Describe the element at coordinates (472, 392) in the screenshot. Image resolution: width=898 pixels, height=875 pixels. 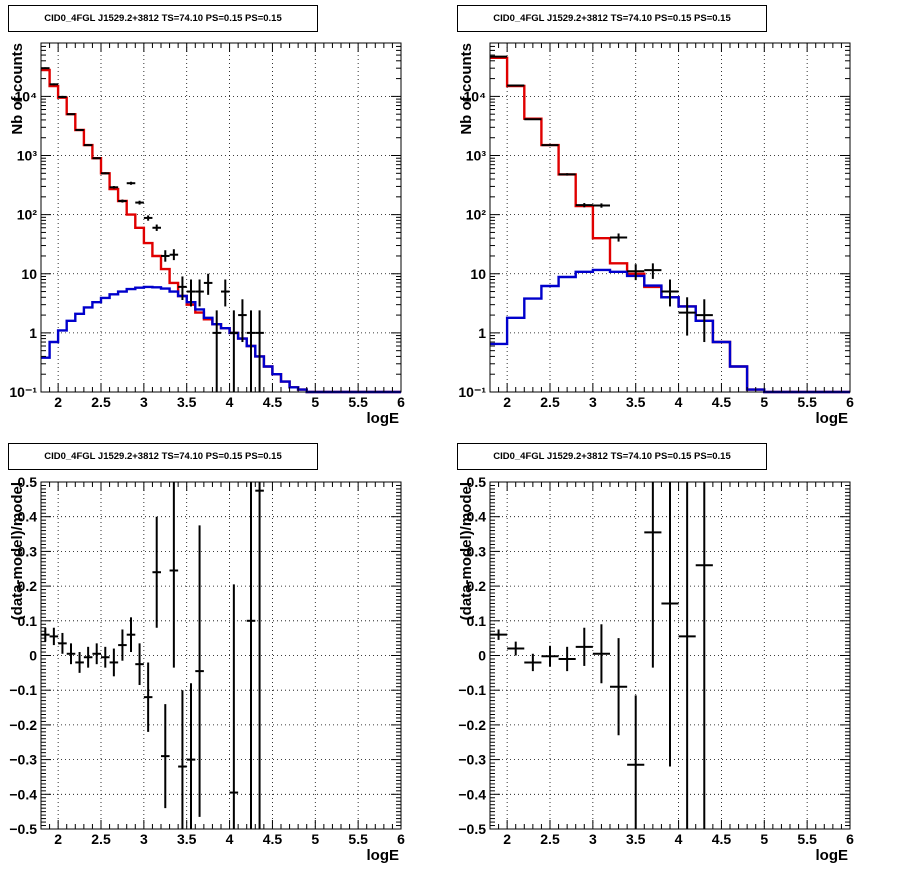
I see `y-tick-label: 10⁻¹` at that location.